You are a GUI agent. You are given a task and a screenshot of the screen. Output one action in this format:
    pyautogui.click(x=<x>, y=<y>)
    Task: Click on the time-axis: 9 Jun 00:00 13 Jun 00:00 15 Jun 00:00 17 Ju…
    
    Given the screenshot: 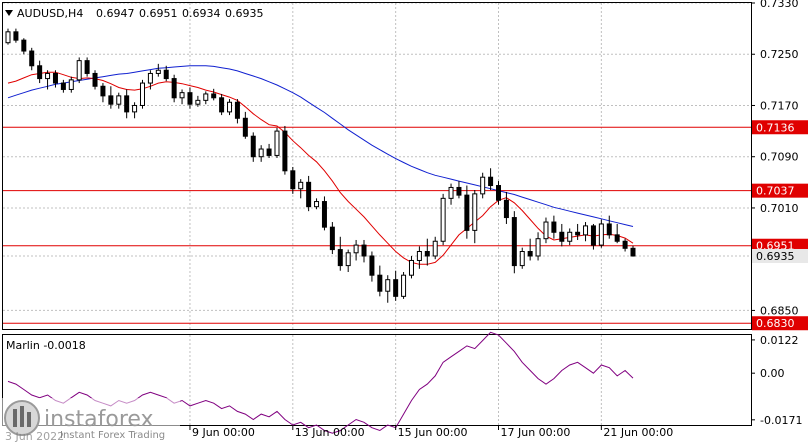 What is the action you would take?
    pyautogui.click(x=431, y=432)
    